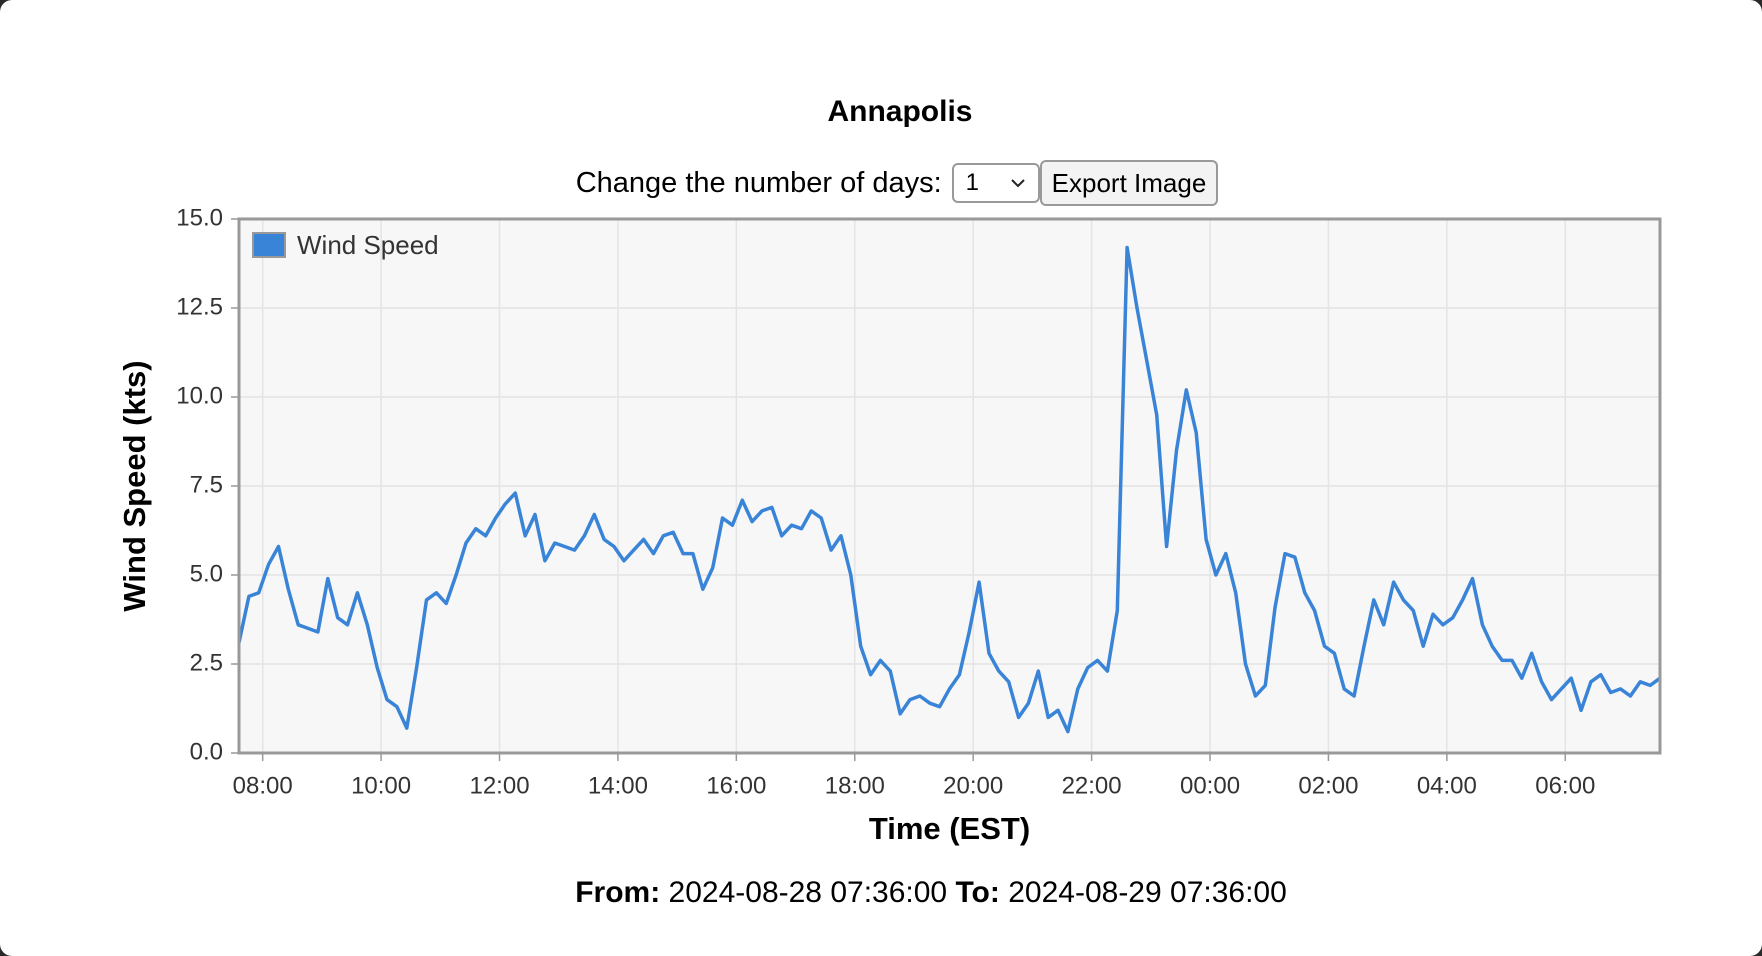 The image size is (1762, 956). What do you see at coordinates (199, 306) in the screenshot?
I see `y-tick-label: 12.5` at bounding box center [199, 306].